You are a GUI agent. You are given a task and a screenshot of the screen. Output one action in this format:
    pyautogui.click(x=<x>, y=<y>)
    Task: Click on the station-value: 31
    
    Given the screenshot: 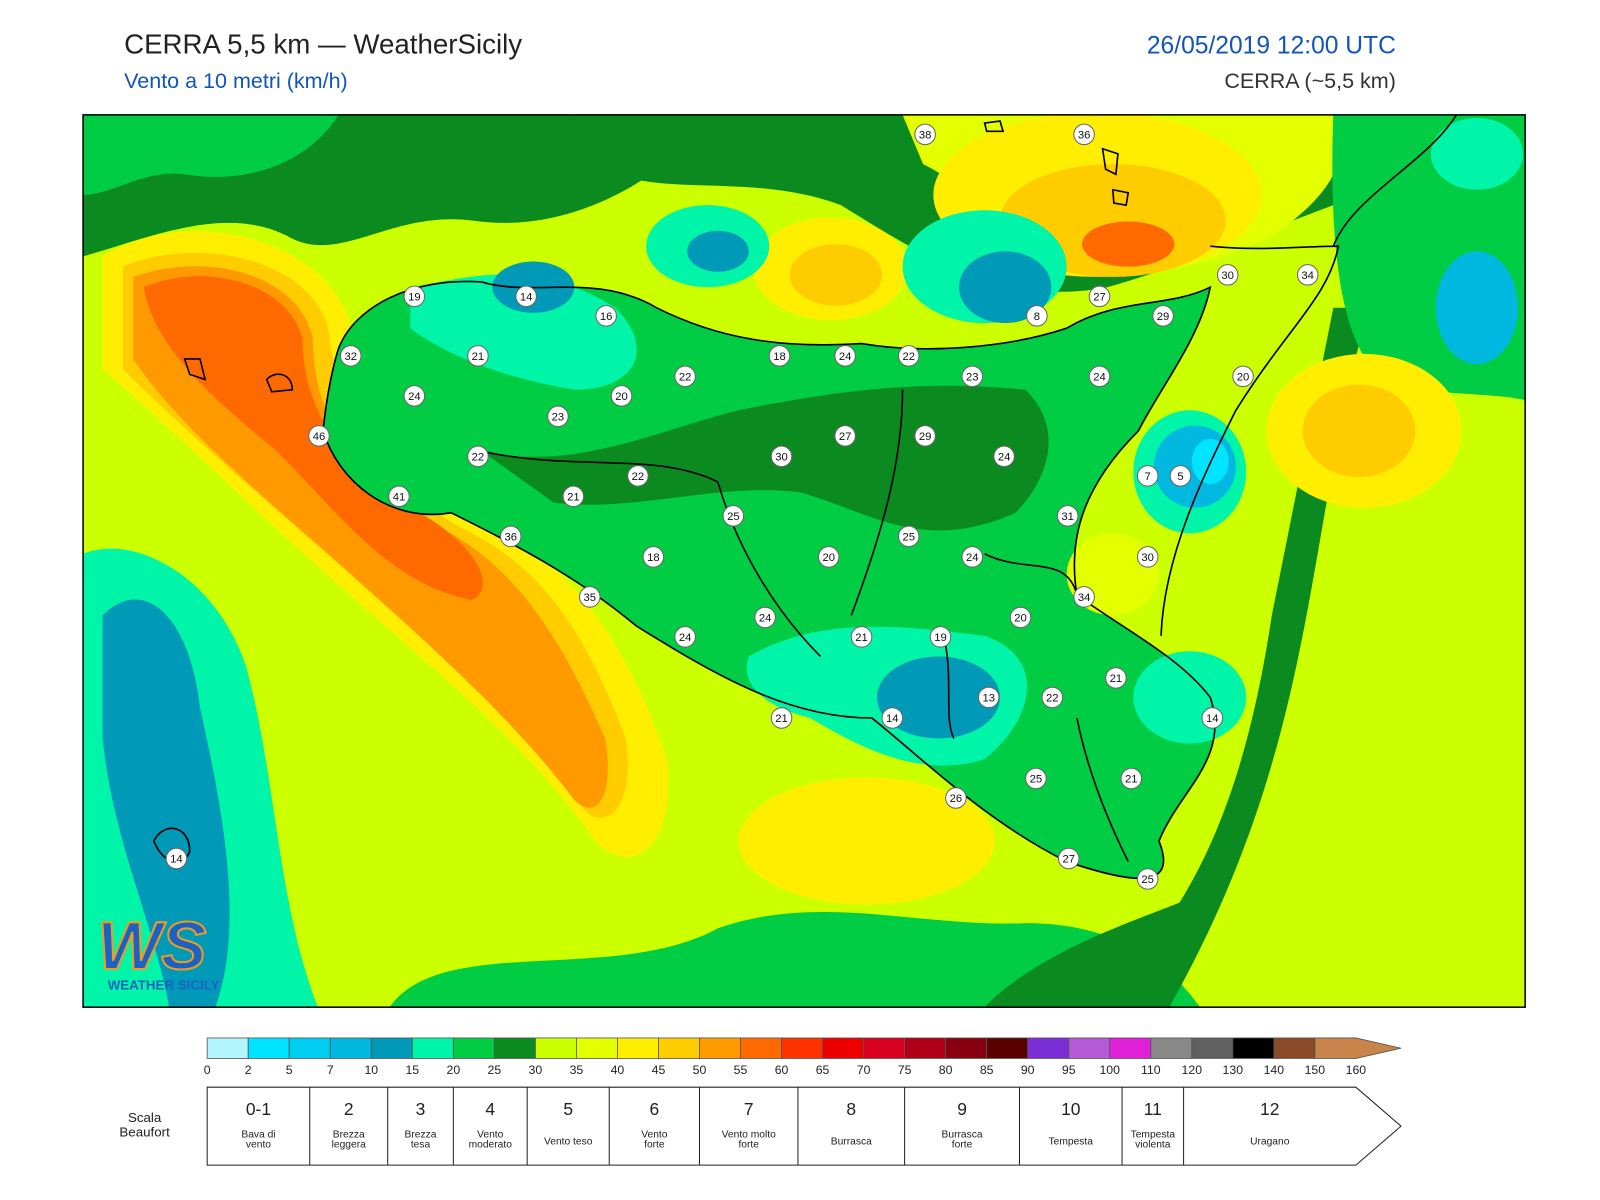 What is the action you would take?
    pyautogui.click(x=1067, y=517)
    